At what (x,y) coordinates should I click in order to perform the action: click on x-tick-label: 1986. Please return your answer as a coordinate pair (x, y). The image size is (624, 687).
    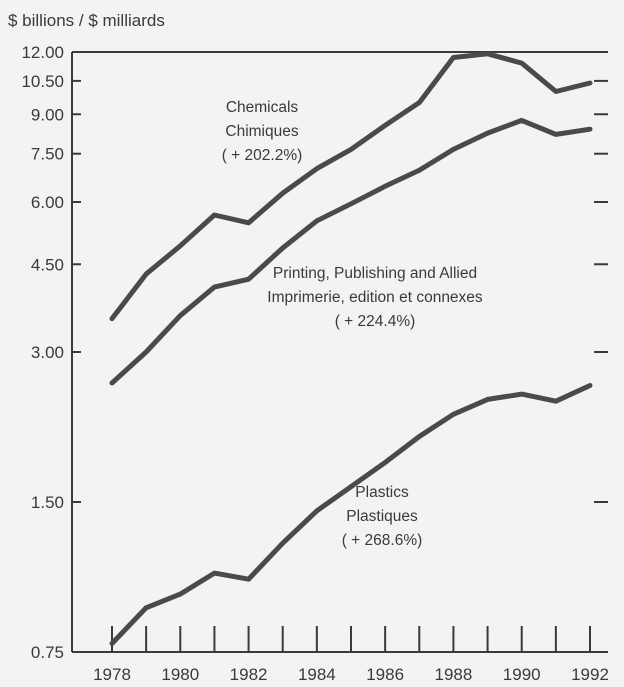
    Looking at the image, I should click on (385, 673).